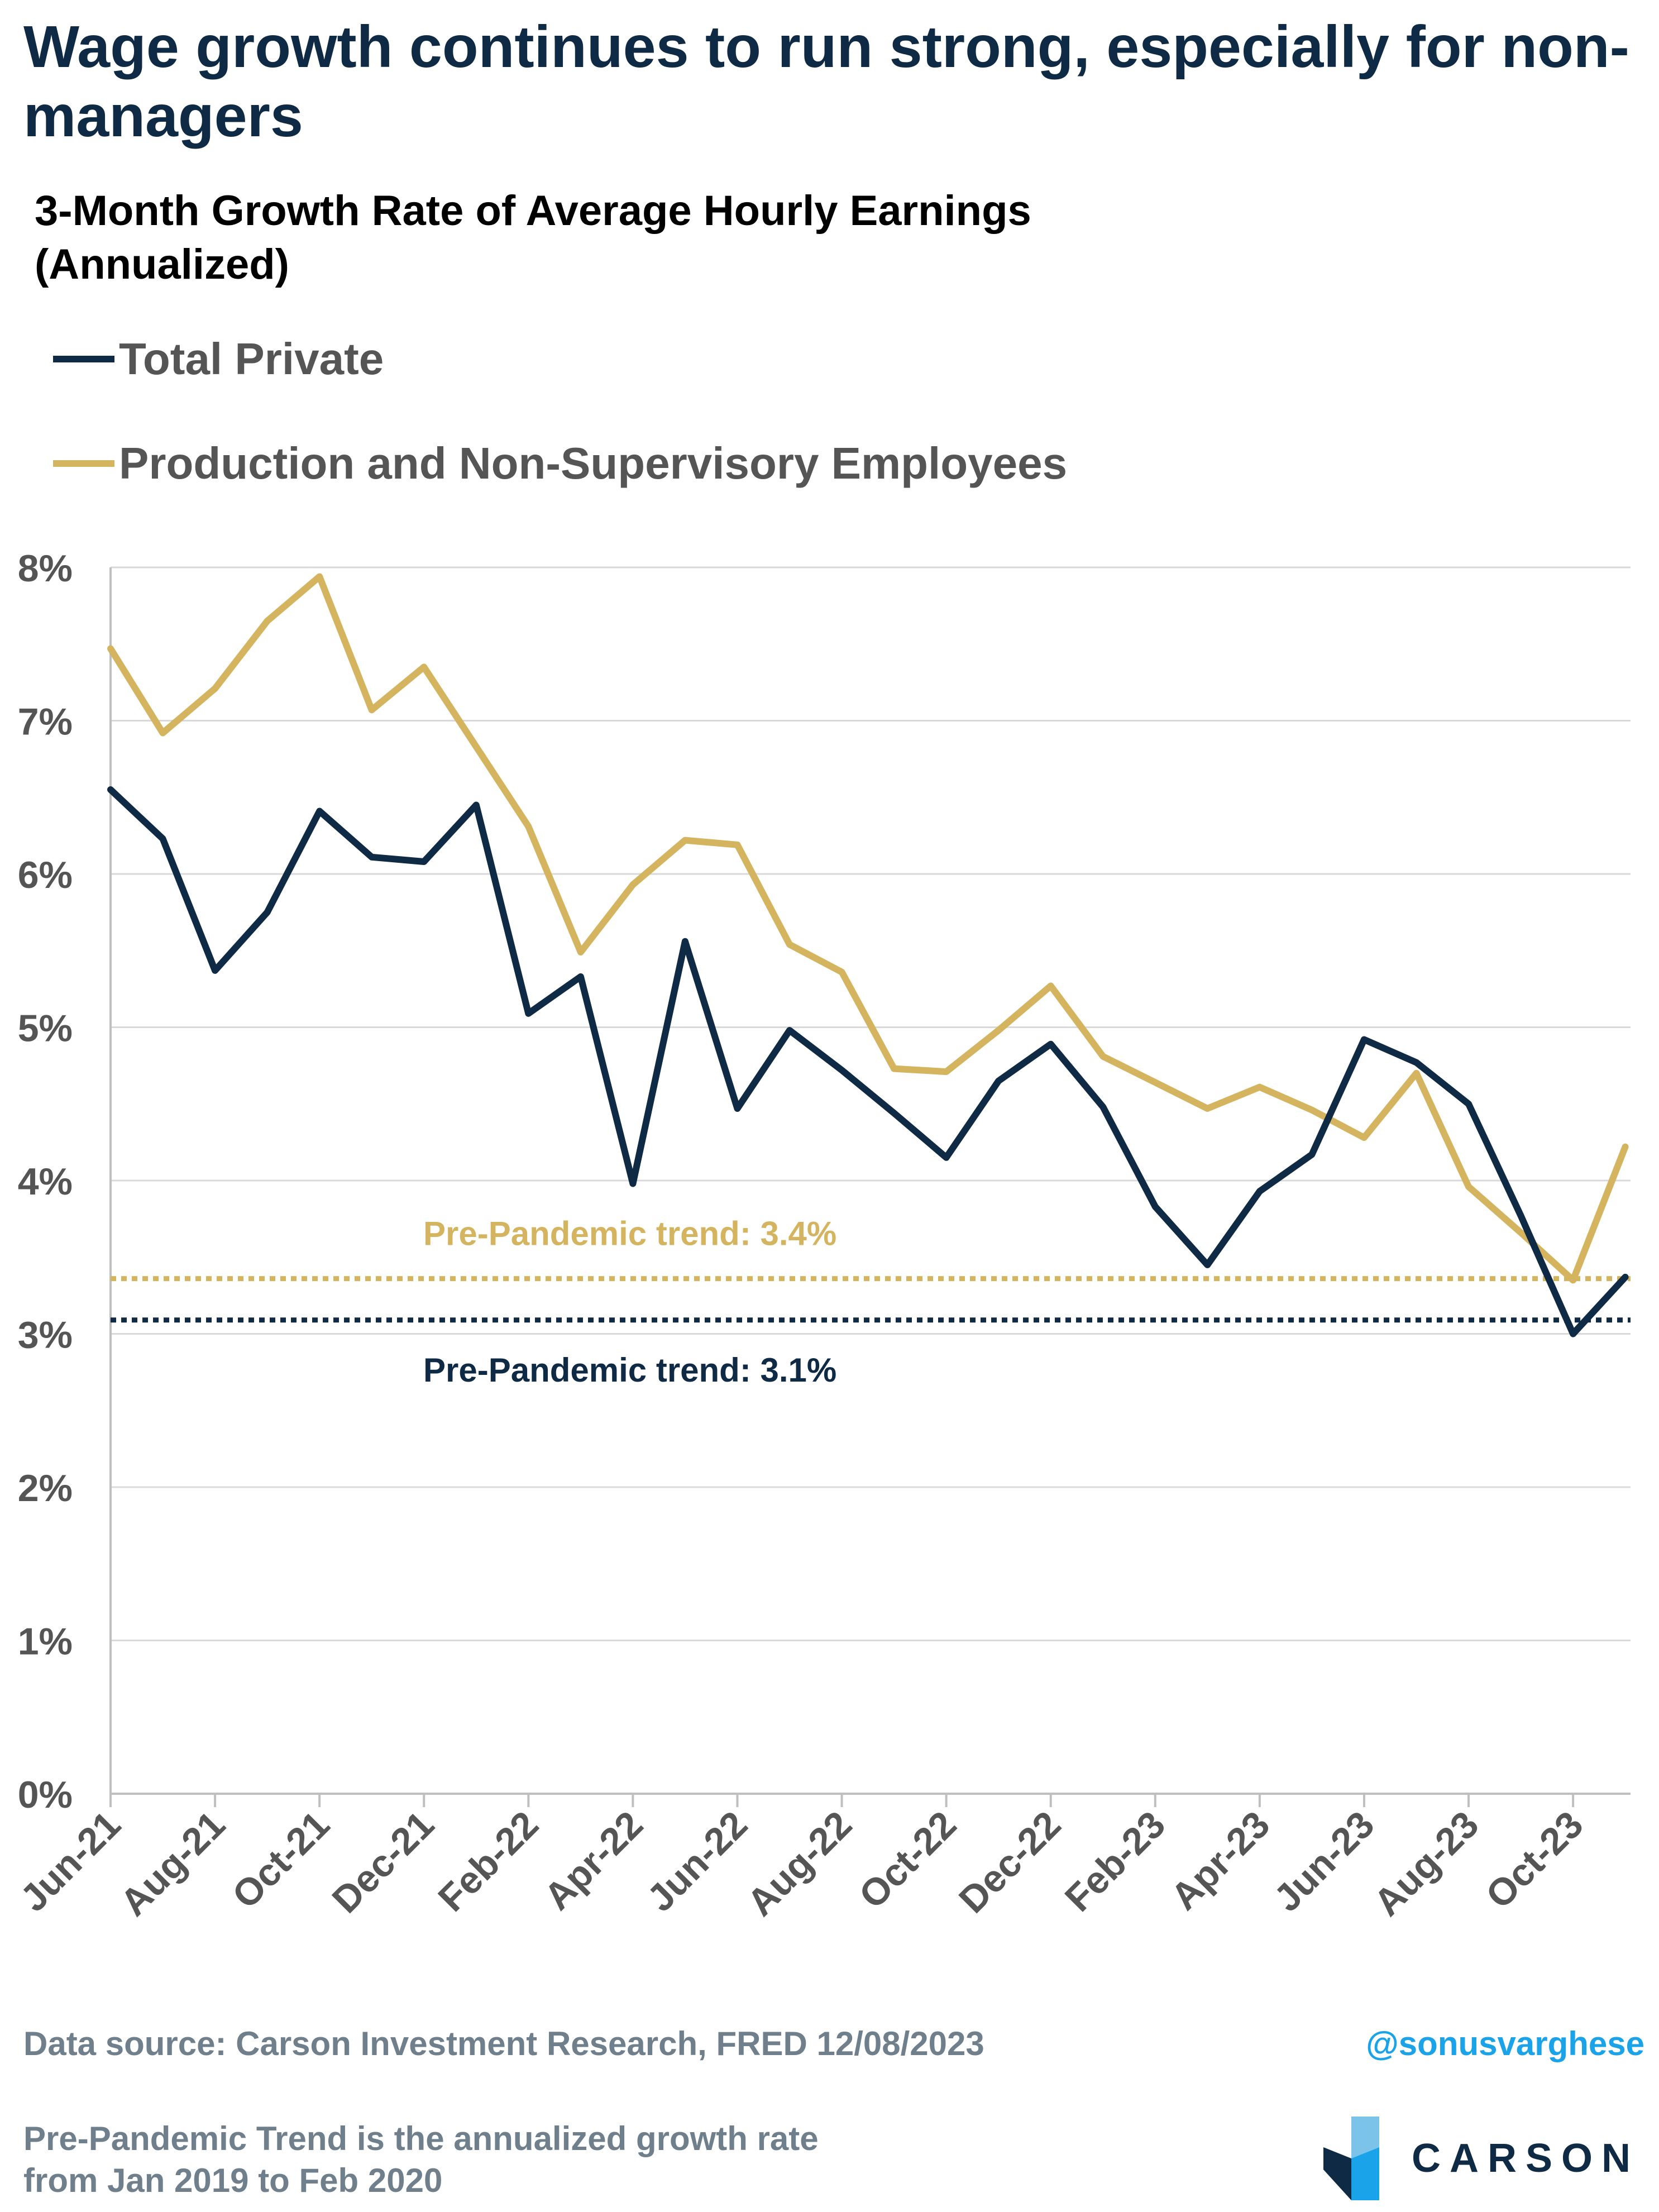 Image resolution: width=1659 pixels, height=2212 pixels. What do you see at coordinates (488, 1861) in the screenshot?
I see `x-tick-label: Feb-22` at bounding box center [488, 1861].